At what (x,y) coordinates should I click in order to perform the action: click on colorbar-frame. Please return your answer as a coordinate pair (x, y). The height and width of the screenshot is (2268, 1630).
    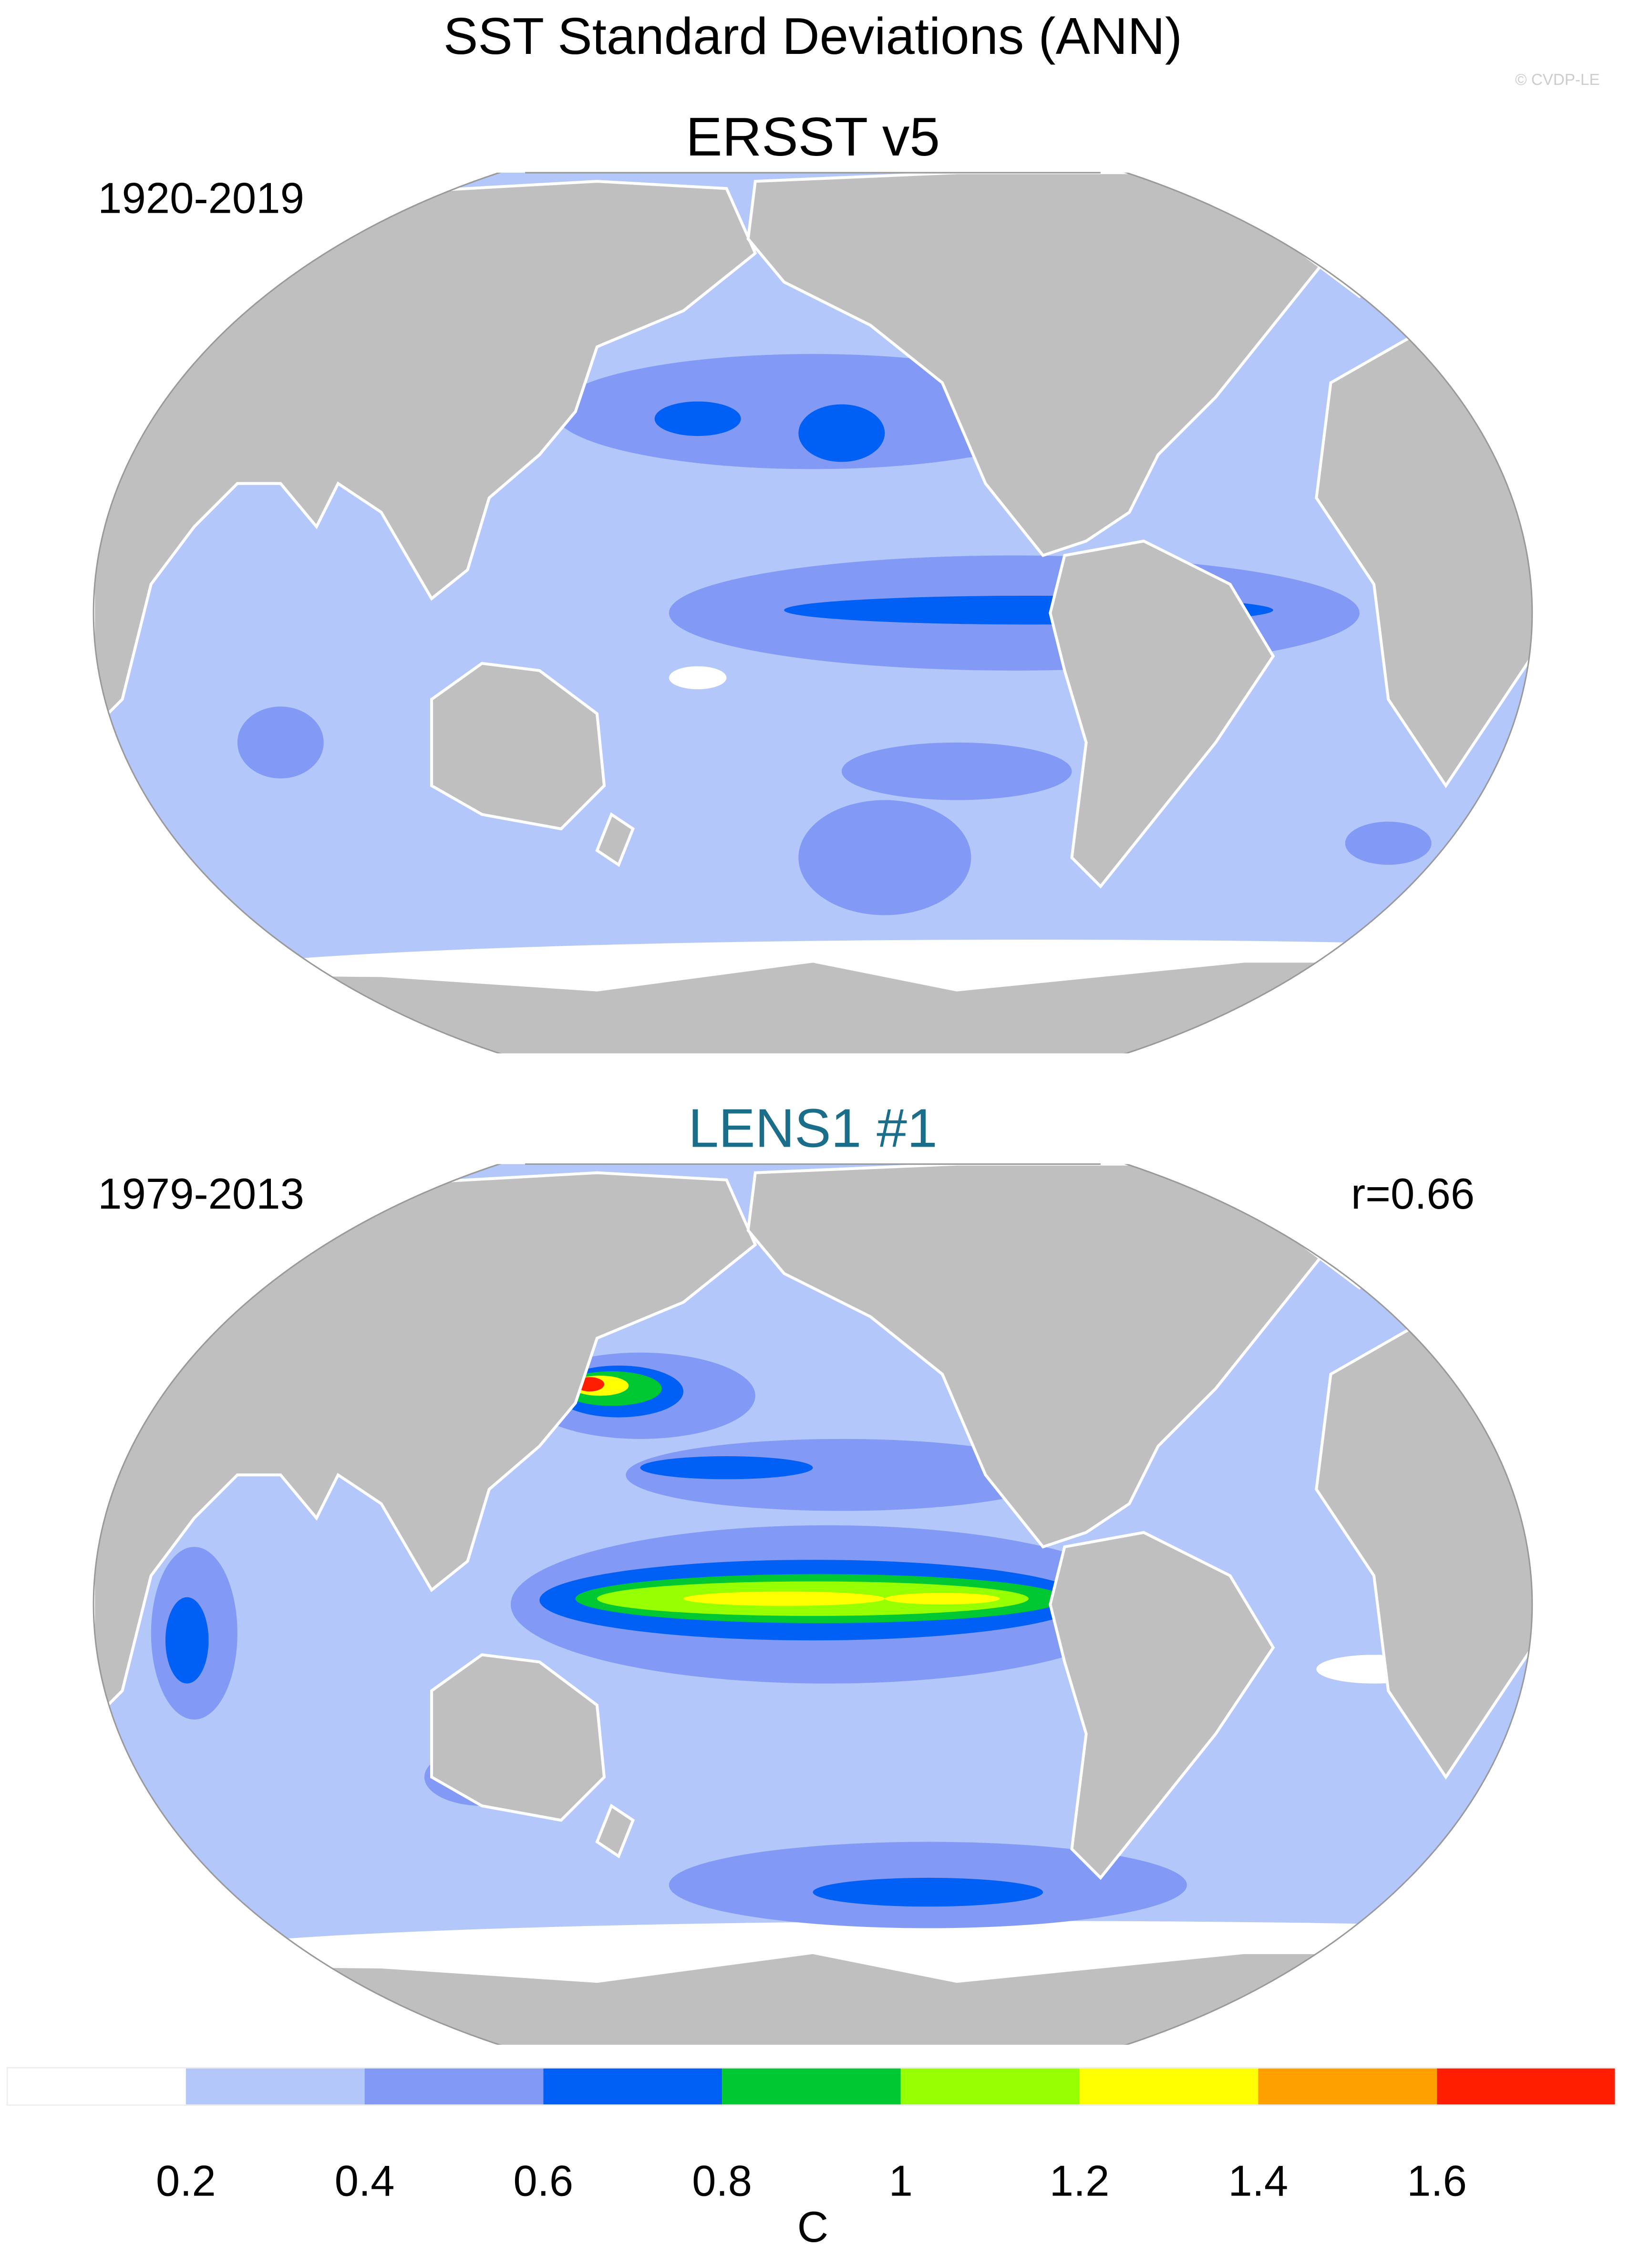
    Looking at the image, I should click on (811, 2086).